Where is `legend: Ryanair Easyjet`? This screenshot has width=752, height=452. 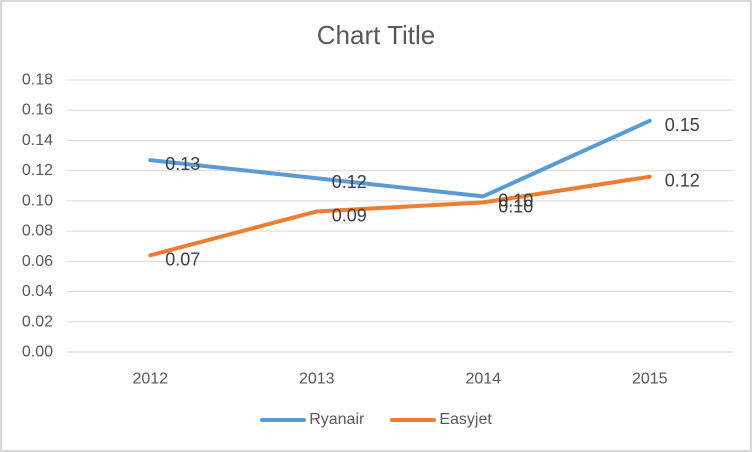 legend: Ryanair Easyjet is located at coordinates (376, 420).